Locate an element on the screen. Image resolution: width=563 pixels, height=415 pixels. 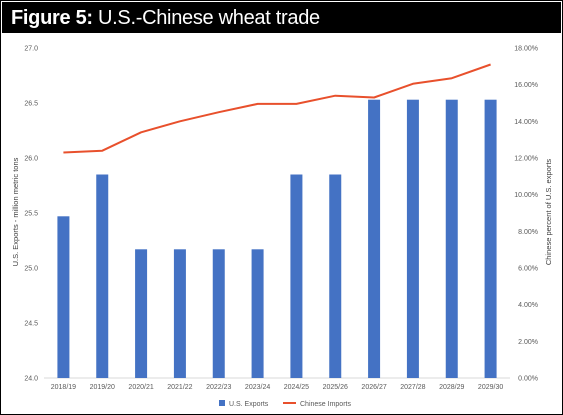
legend: U.S. Exports Chinese Imports is located at coordinates (285, 404).